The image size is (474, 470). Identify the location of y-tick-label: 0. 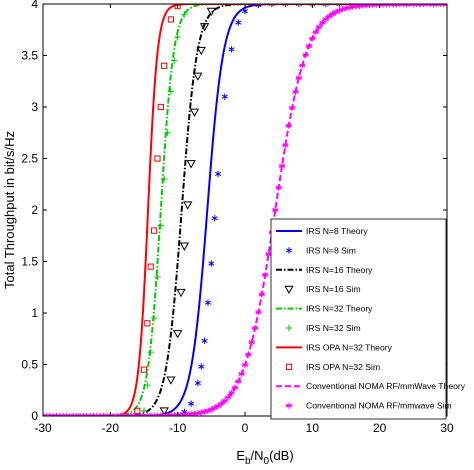
(34, 416).